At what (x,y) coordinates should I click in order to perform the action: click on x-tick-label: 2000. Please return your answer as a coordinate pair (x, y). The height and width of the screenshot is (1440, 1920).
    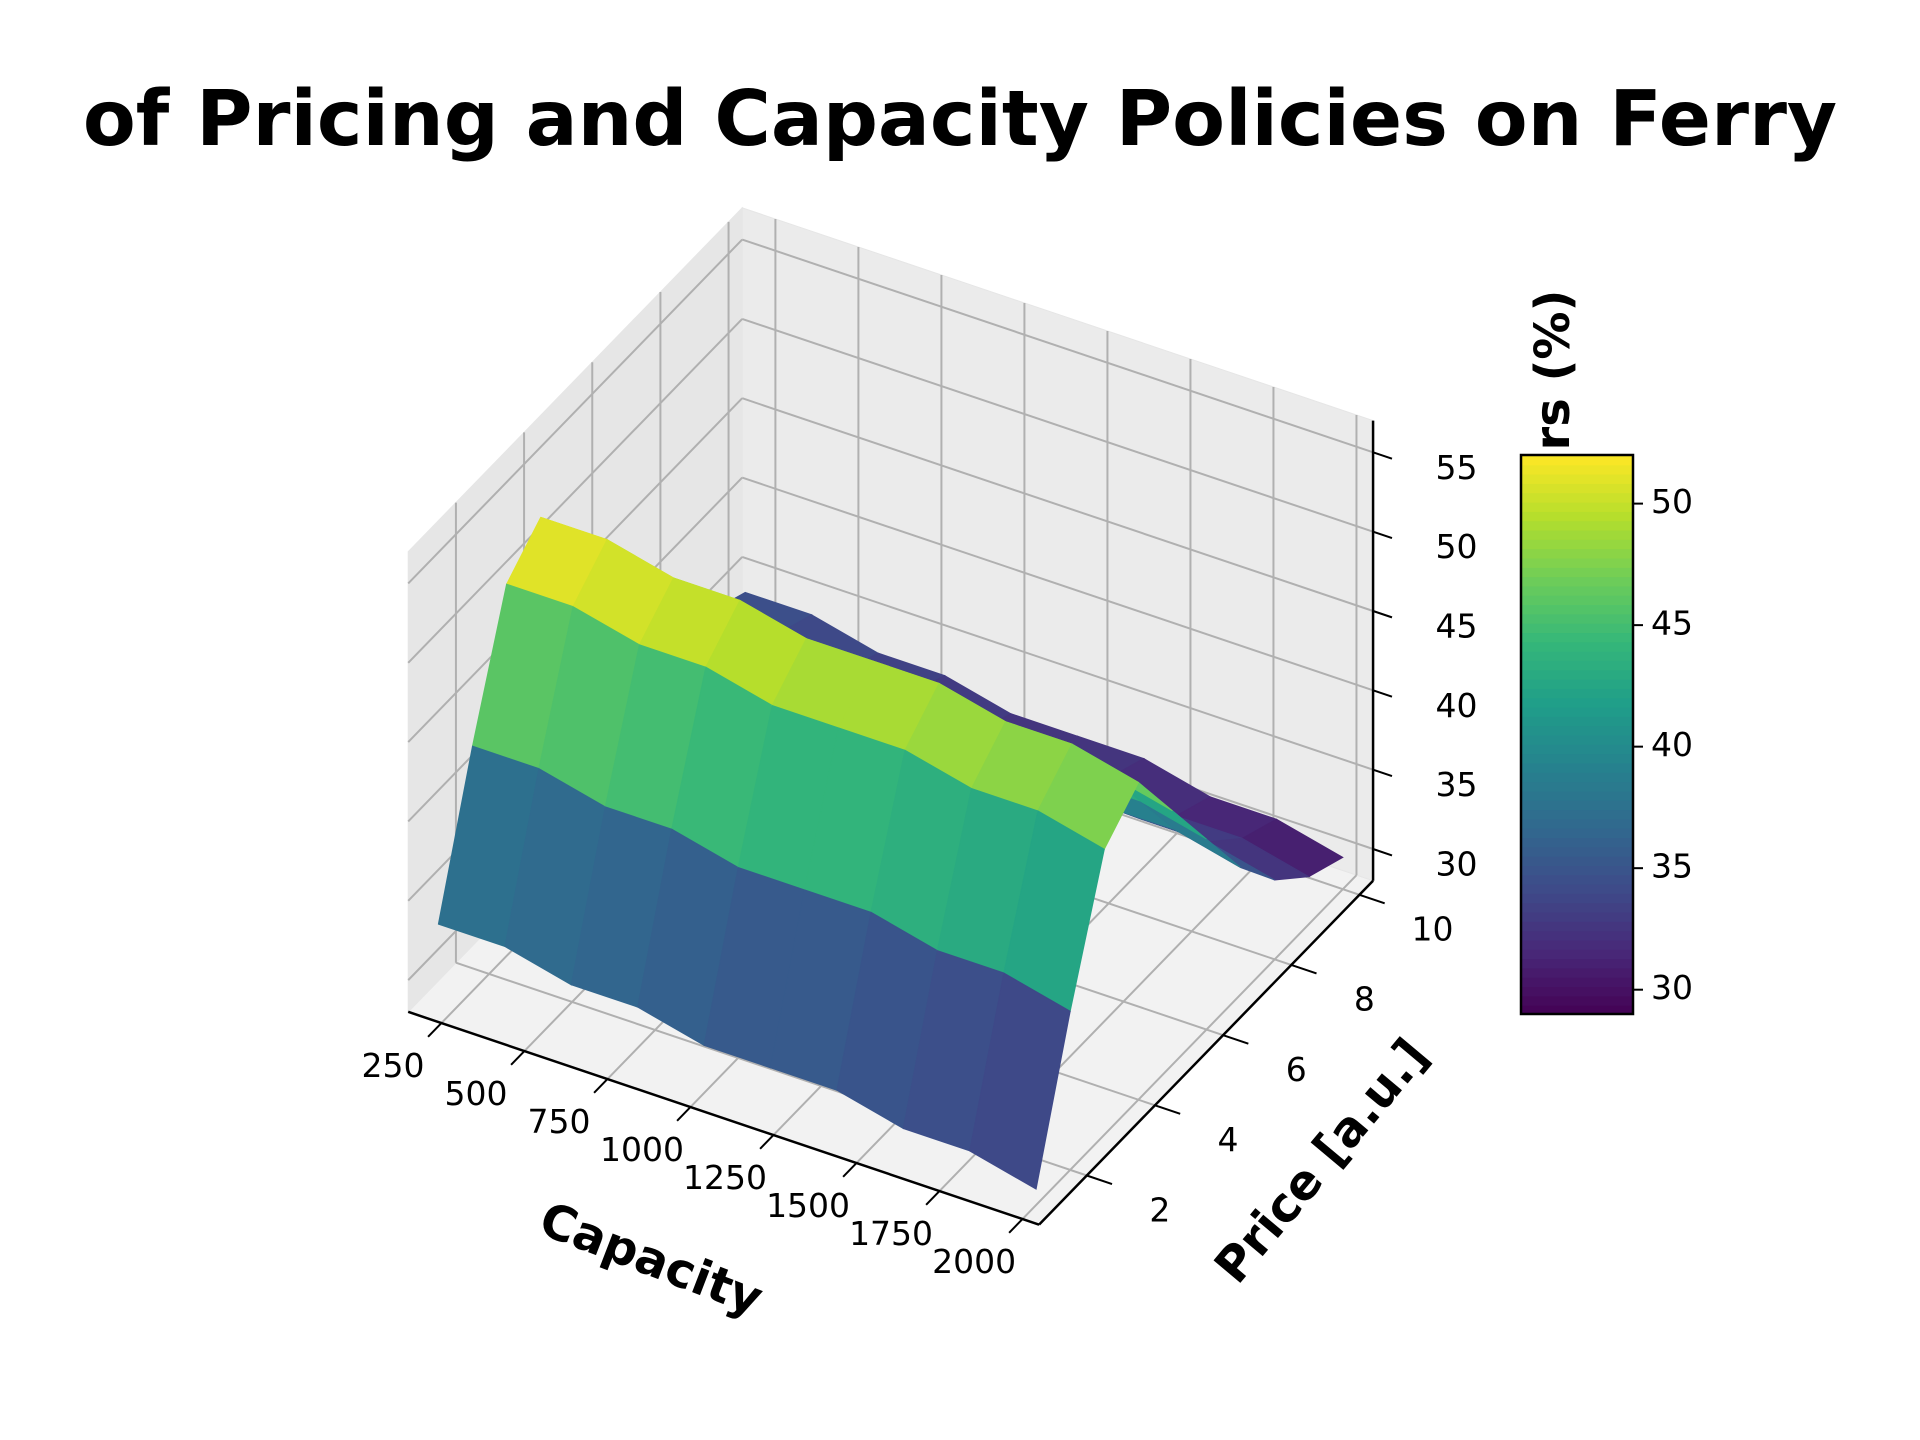
    Looking at the image, I should click on (974, 1261).